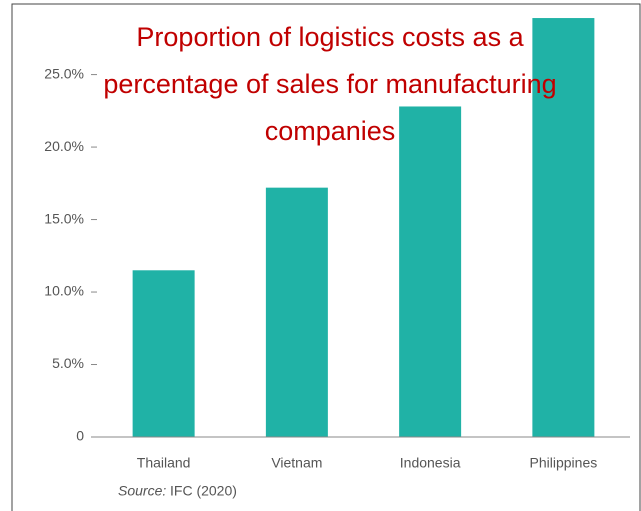 This screenshot has height=511, width=641. What do you see at coordinates (296, 463) in the screenshot?
I see `x-tick-label: Vietnam` at bounding box center [296, 463].